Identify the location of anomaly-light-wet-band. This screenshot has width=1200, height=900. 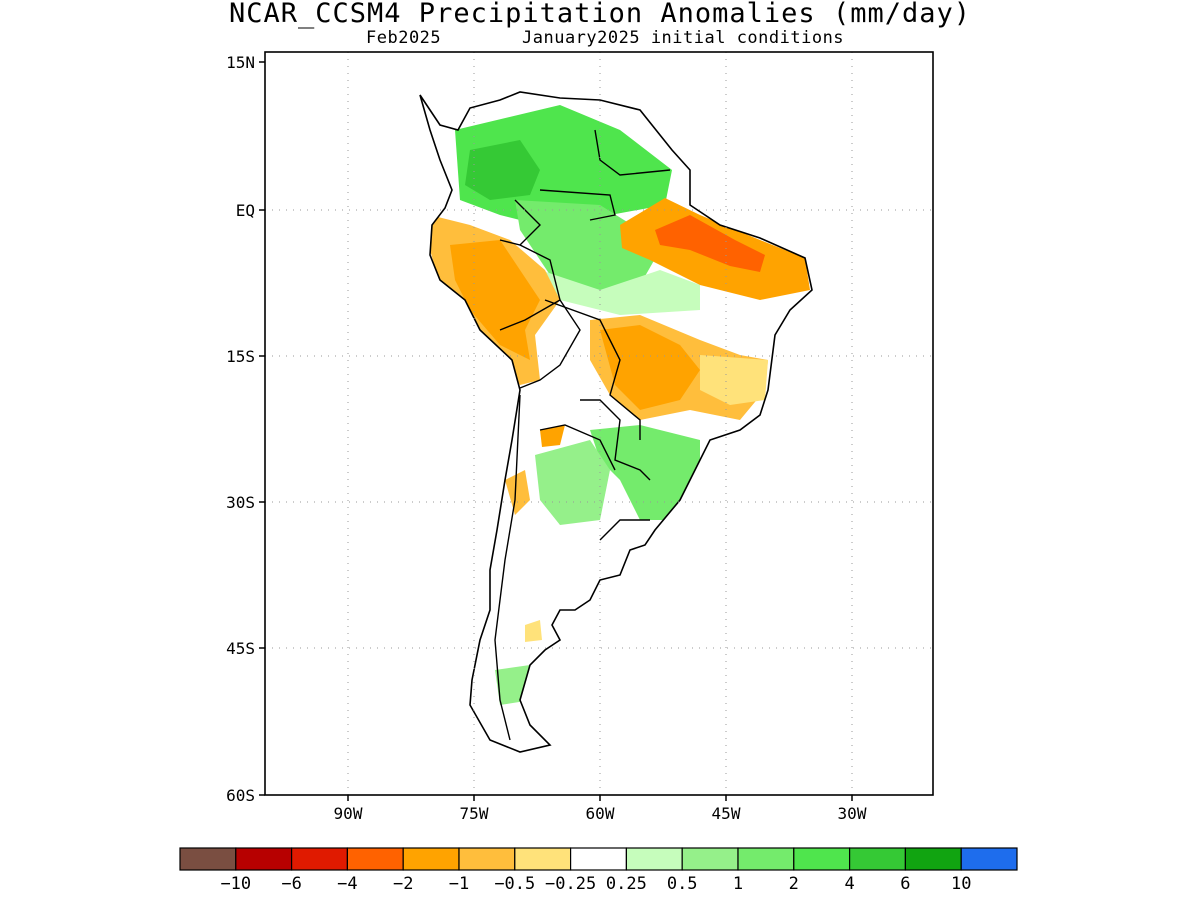
(620, 292).